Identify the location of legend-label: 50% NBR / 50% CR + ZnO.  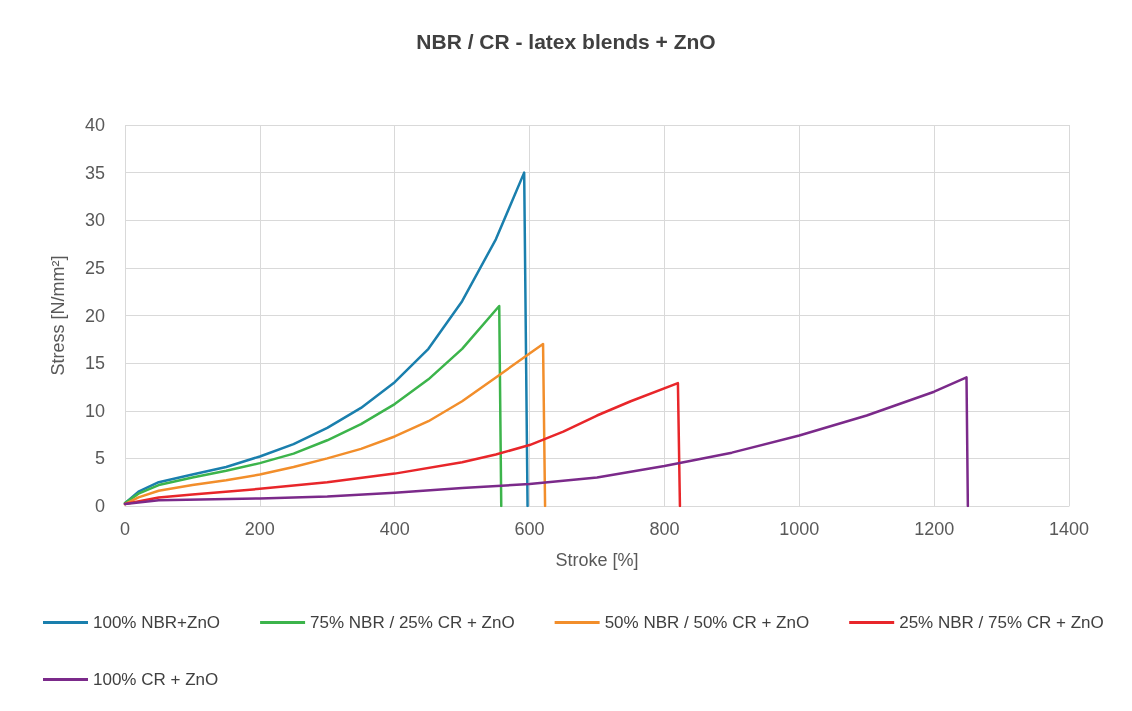
(707, 622).